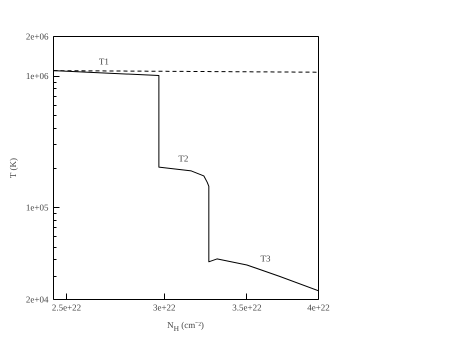  I want to click on x-tick-label: 2.5e+22, so click(67, 307).